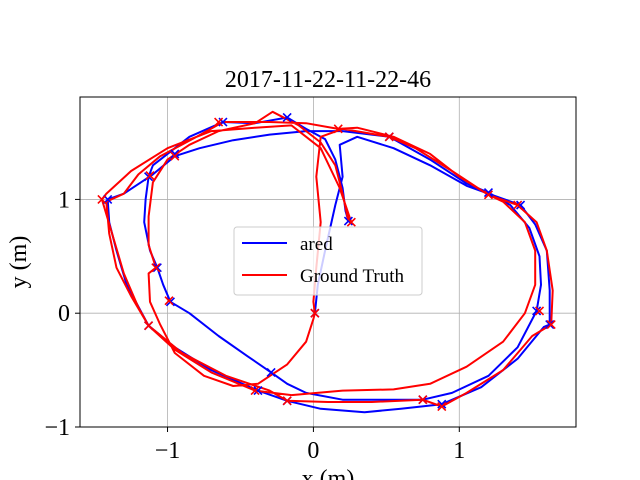  What do you see at coordinates (459, 451) in the screenshot?
I see `x-tick-label: 1` at bounding box center [459, 451].